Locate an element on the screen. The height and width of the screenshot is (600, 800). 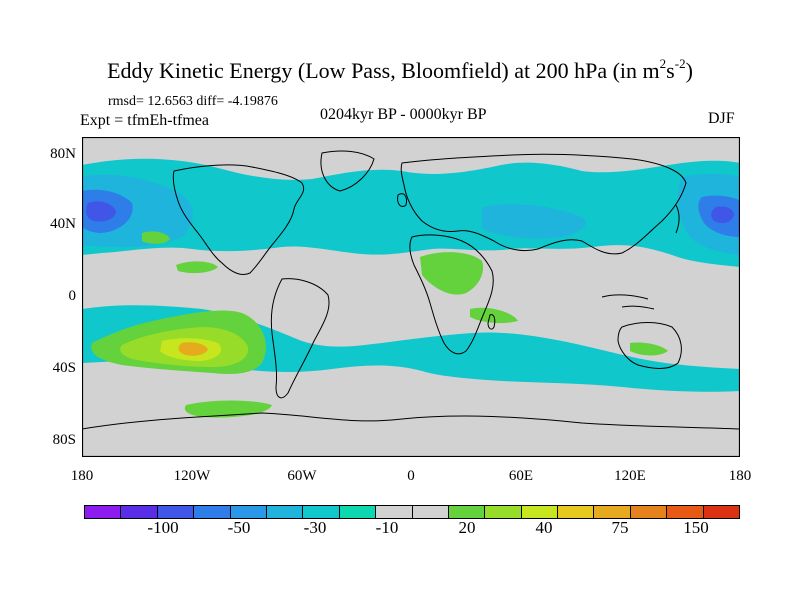
lat-label-80n: 80N is located at coordinates (63, 154).